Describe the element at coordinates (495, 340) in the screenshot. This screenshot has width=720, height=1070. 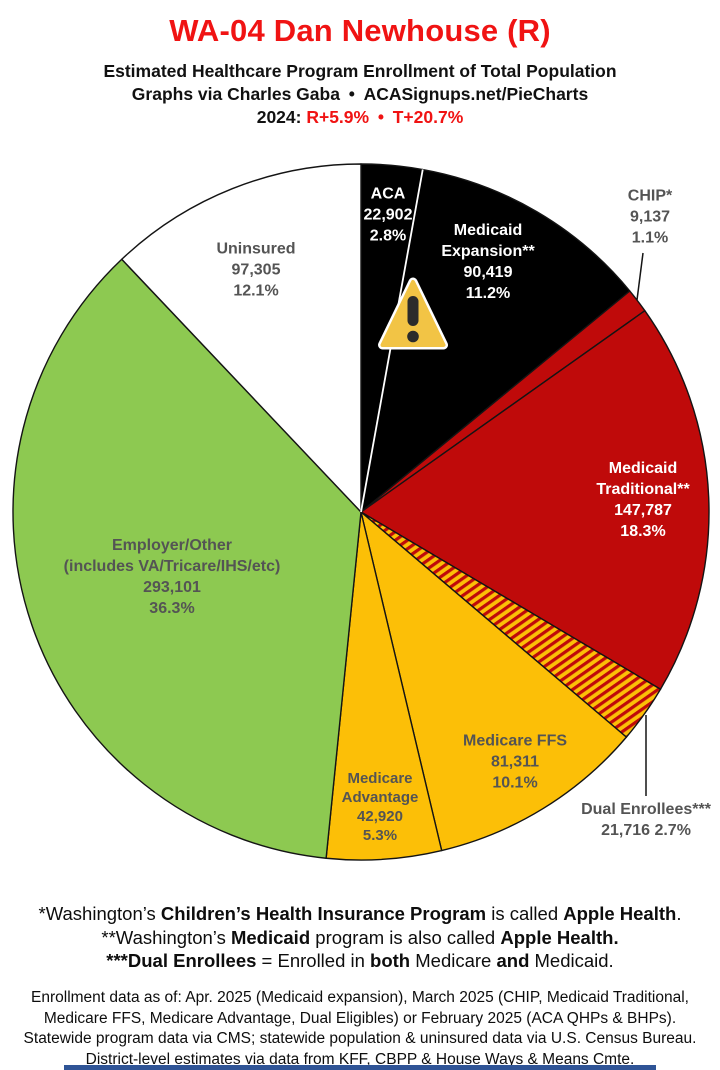
I see `pie-slice-medicaid-expansion` at that location.